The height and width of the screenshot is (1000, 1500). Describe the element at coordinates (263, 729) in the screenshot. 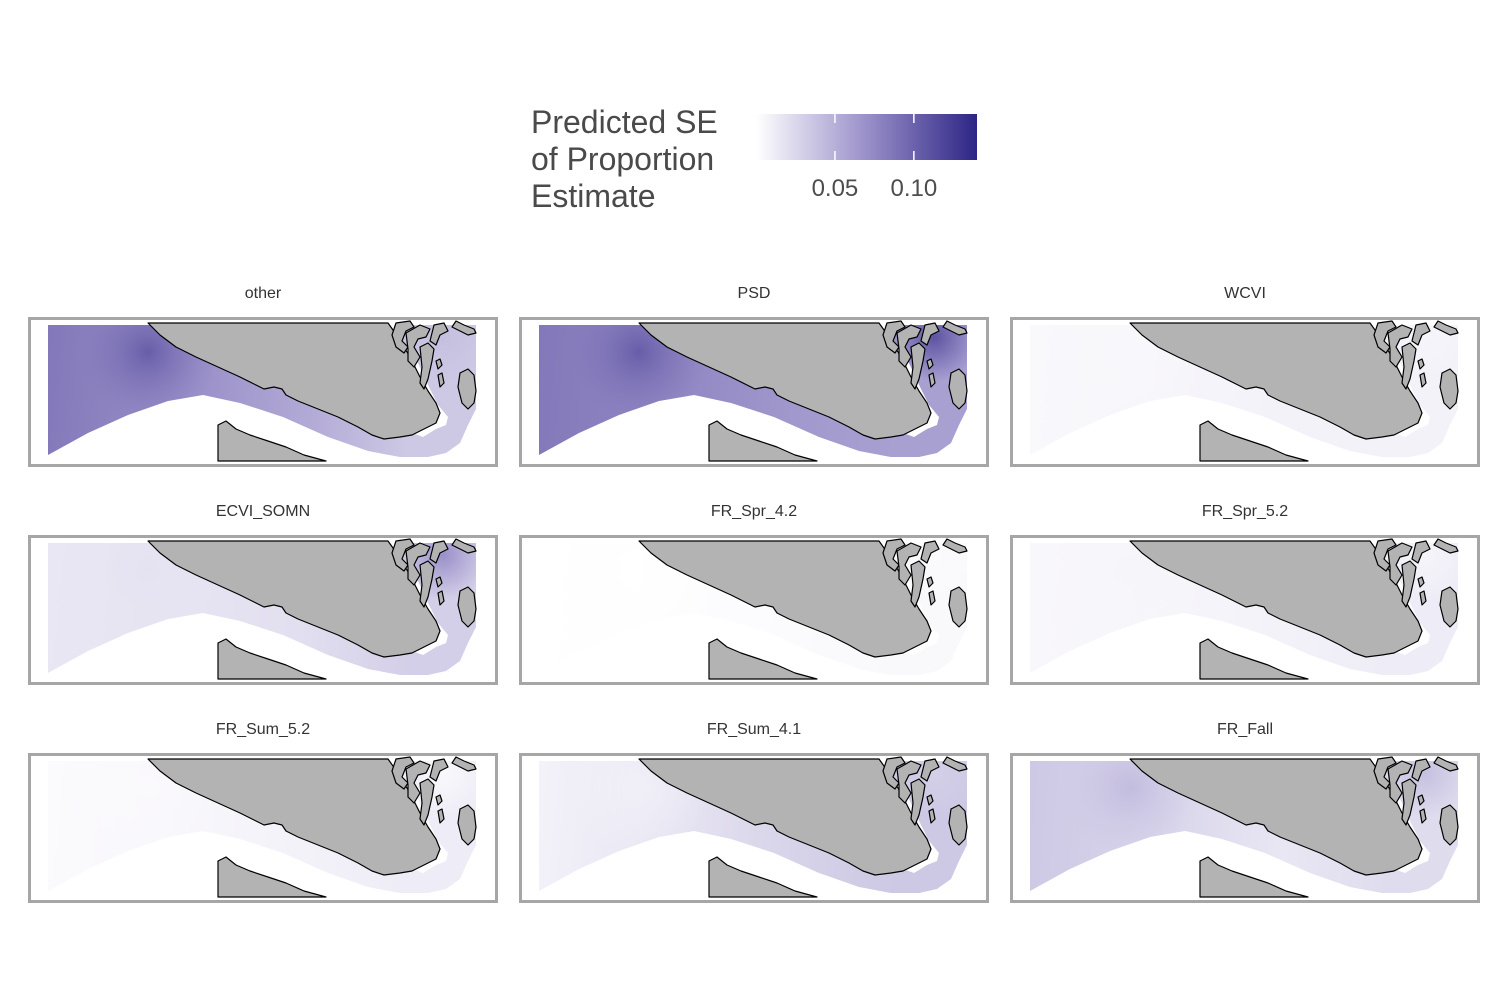

I see `facet-strip-label: FR_Sum_5.2` at that location.